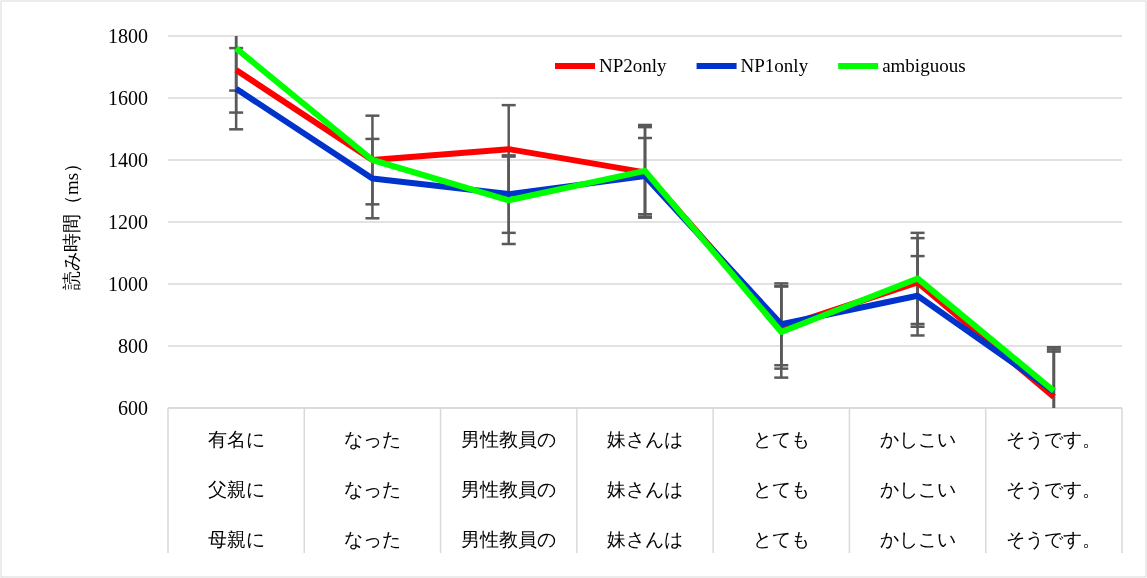  I want to click on y-tick-label: 1400, so click(128, 159).